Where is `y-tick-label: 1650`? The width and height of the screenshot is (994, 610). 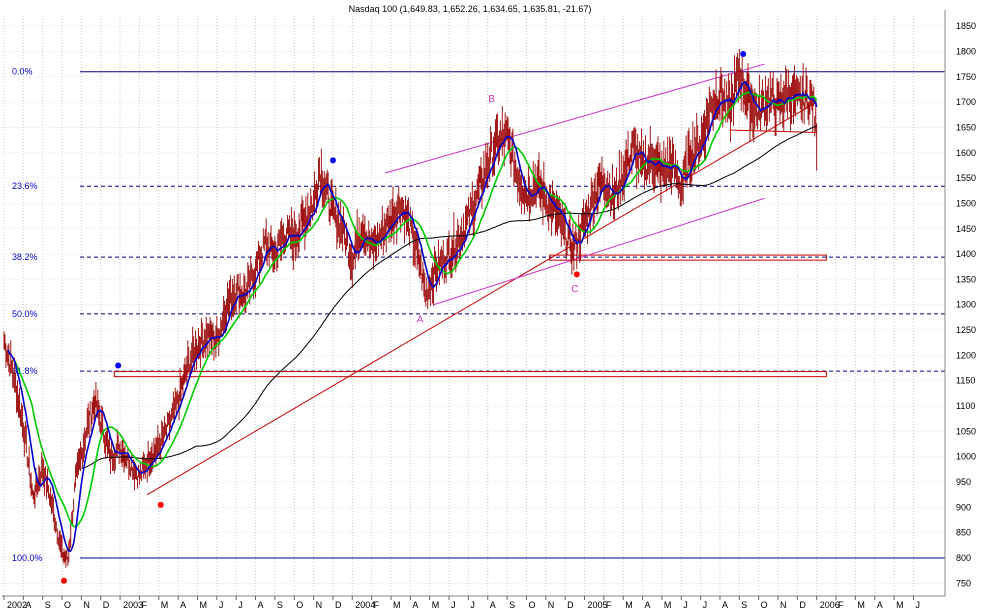 y-tick-label: 1650 is located at coordinates (966, 127).